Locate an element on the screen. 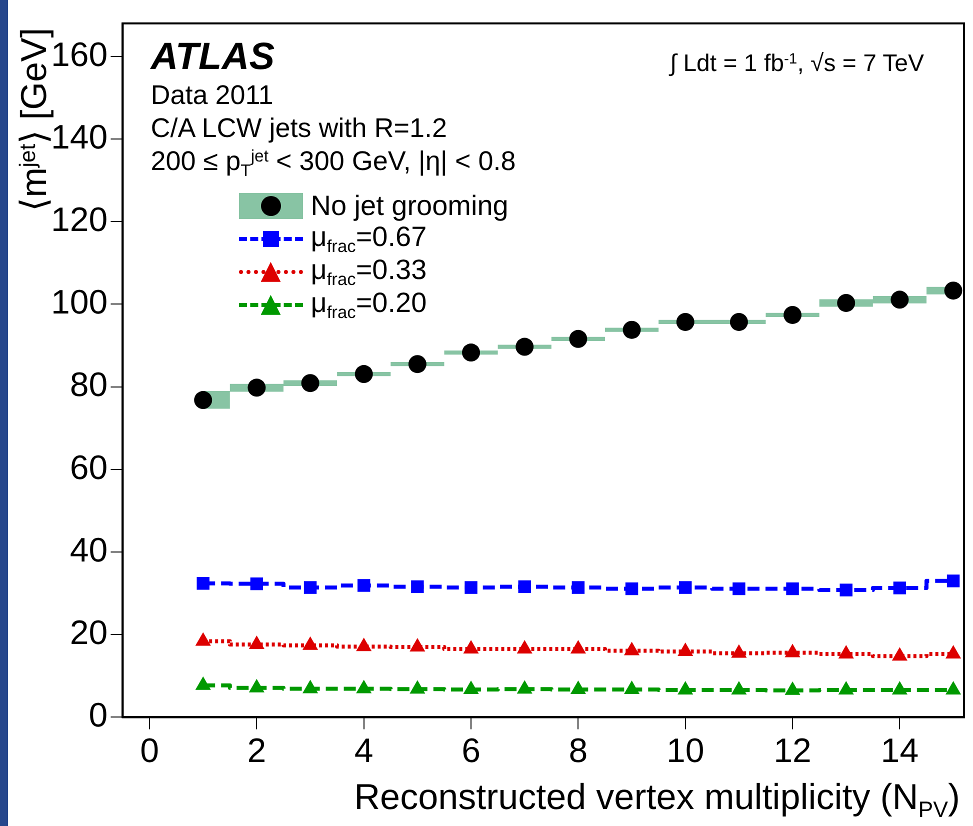 This screenshot has width=973, height=826. y-tick-label: 20 is located at coordinates (89, 633).